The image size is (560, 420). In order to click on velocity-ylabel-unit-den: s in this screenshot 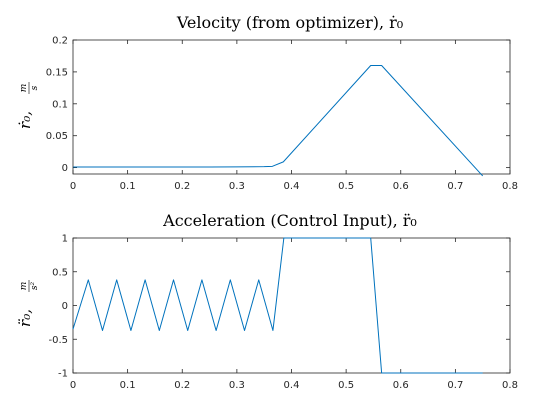, I will do `click(35, 87)`.